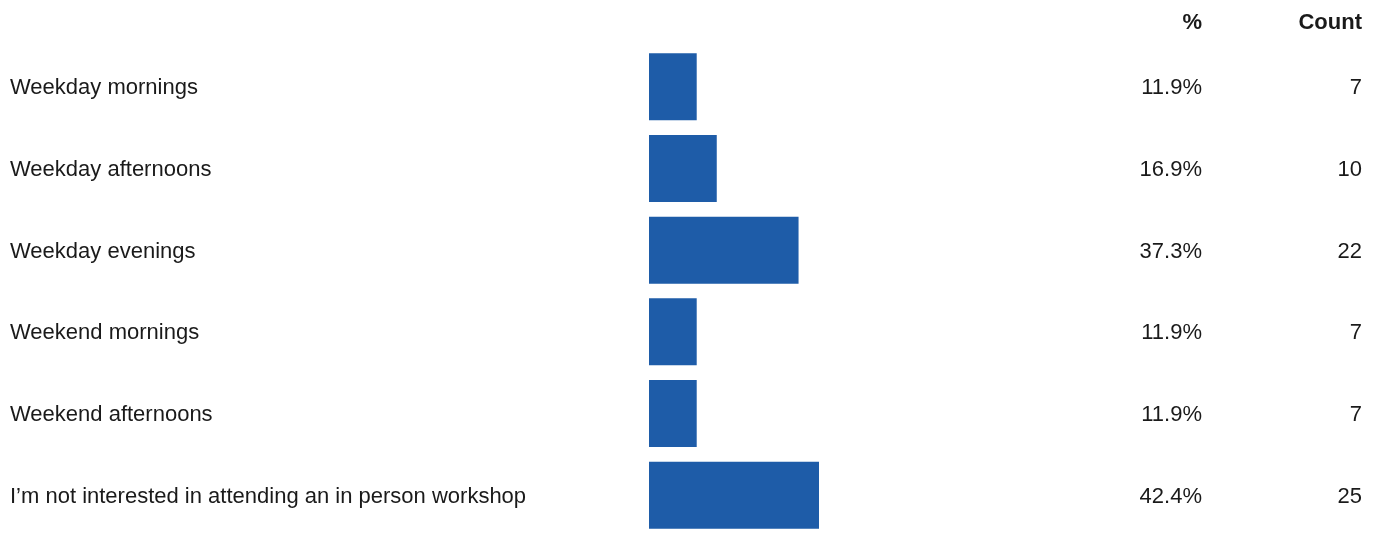  Describe the element at coordinates (103, 250) in the screenshot. I see `y-tick-label: Weekday evenings` at that location.